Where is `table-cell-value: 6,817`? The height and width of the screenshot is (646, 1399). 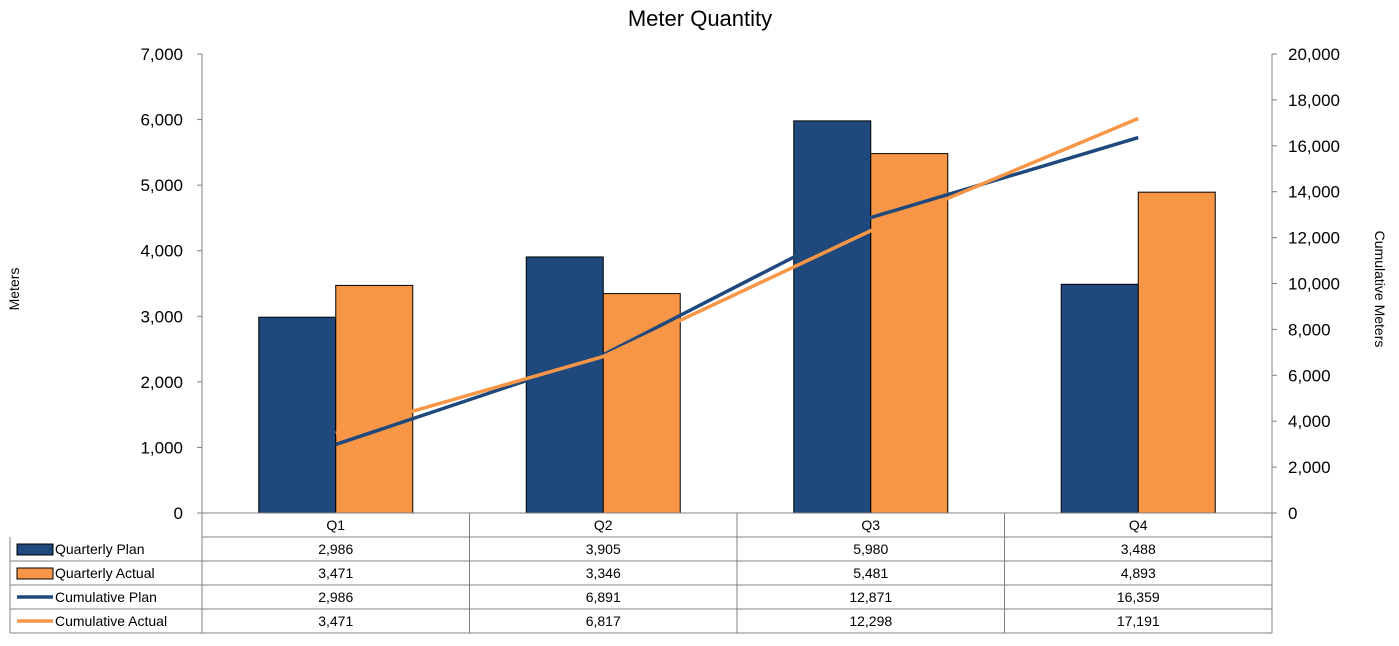 table-cell-value: 6,817 is located at coordinates (603, 621).